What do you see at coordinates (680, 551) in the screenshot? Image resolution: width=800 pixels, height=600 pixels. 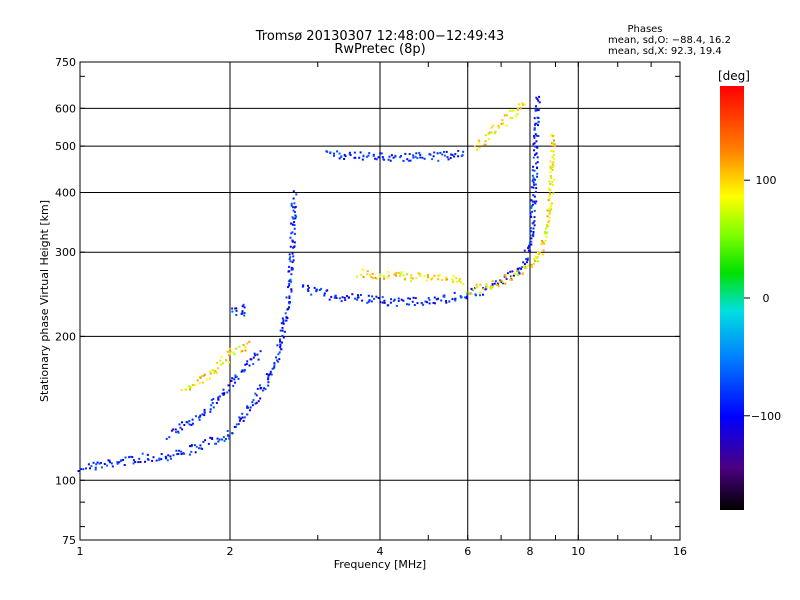 I see `x-tick-label: 16` at bounding box center [680, 551].